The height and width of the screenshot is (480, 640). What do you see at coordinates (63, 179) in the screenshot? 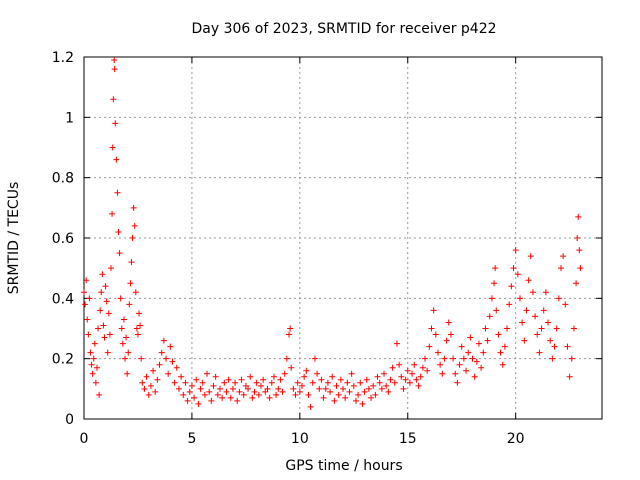
I see `y-tick-label: 0.8` at bounding box center [63, 179].